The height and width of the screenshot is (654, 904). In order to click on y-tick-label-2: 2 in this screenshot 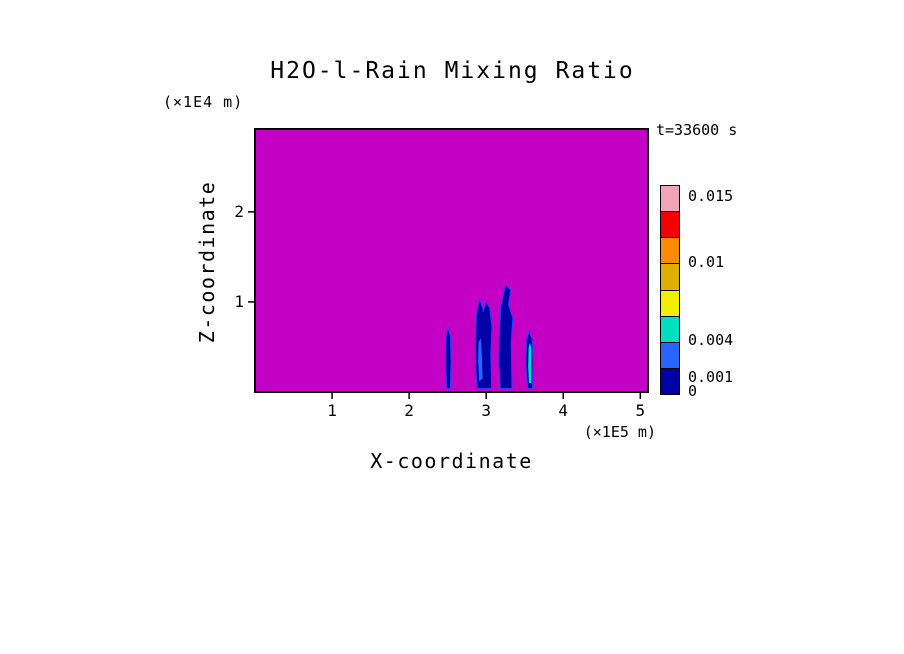, I will do `click(239, 211)`.